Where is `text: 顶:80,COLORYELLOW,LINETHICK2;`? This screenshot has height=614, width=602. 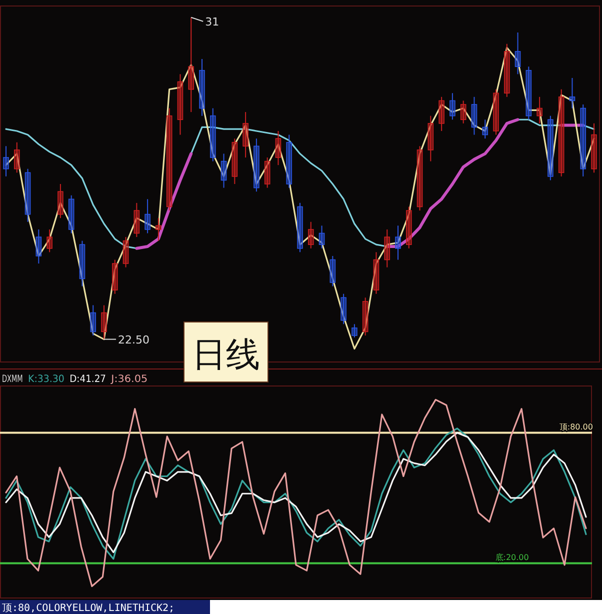 text: 顶:80,COLORYELLOW,LINETHICK2; is located at coordinates (88, 608).